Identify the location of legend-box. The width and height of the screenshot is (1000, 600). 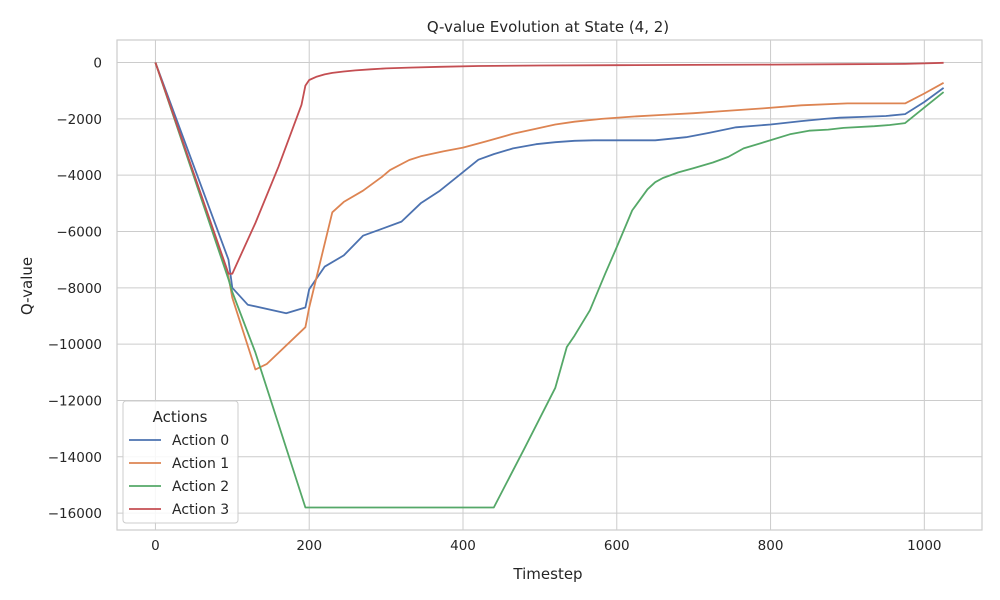
(180, 462).